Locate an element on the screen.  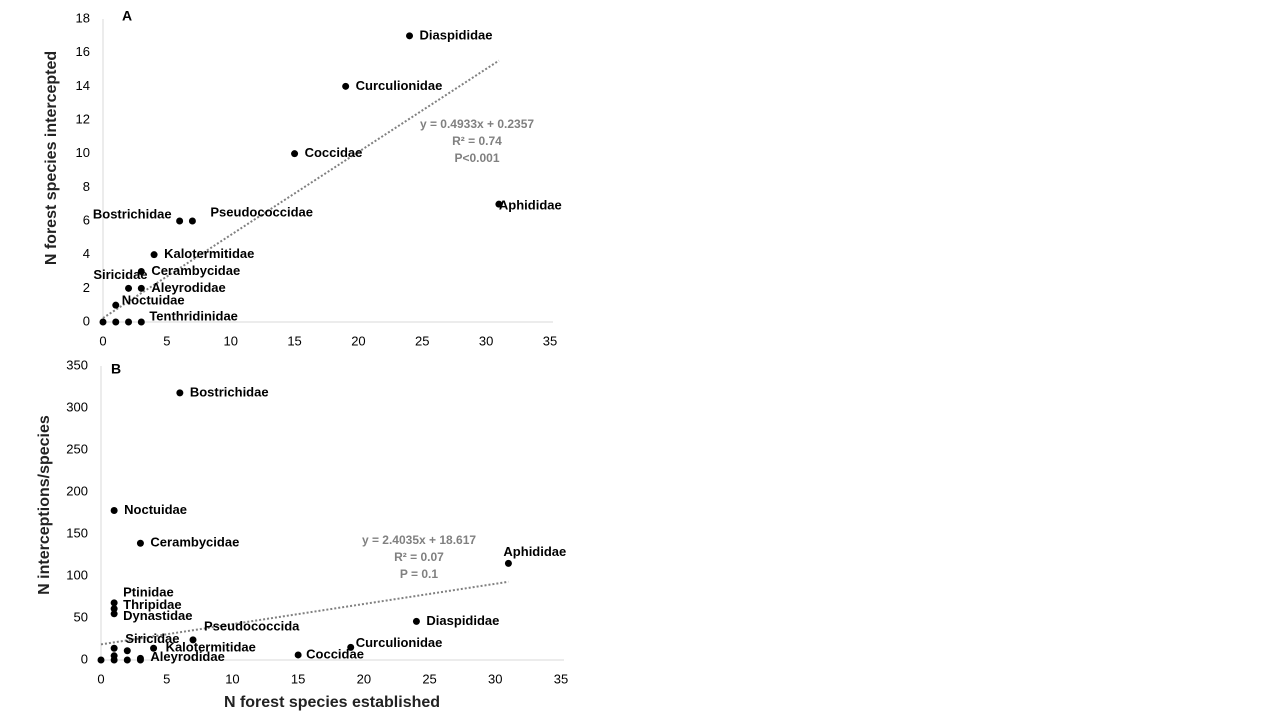
y-tick-label: 150 is located at coordinates (77, 532).